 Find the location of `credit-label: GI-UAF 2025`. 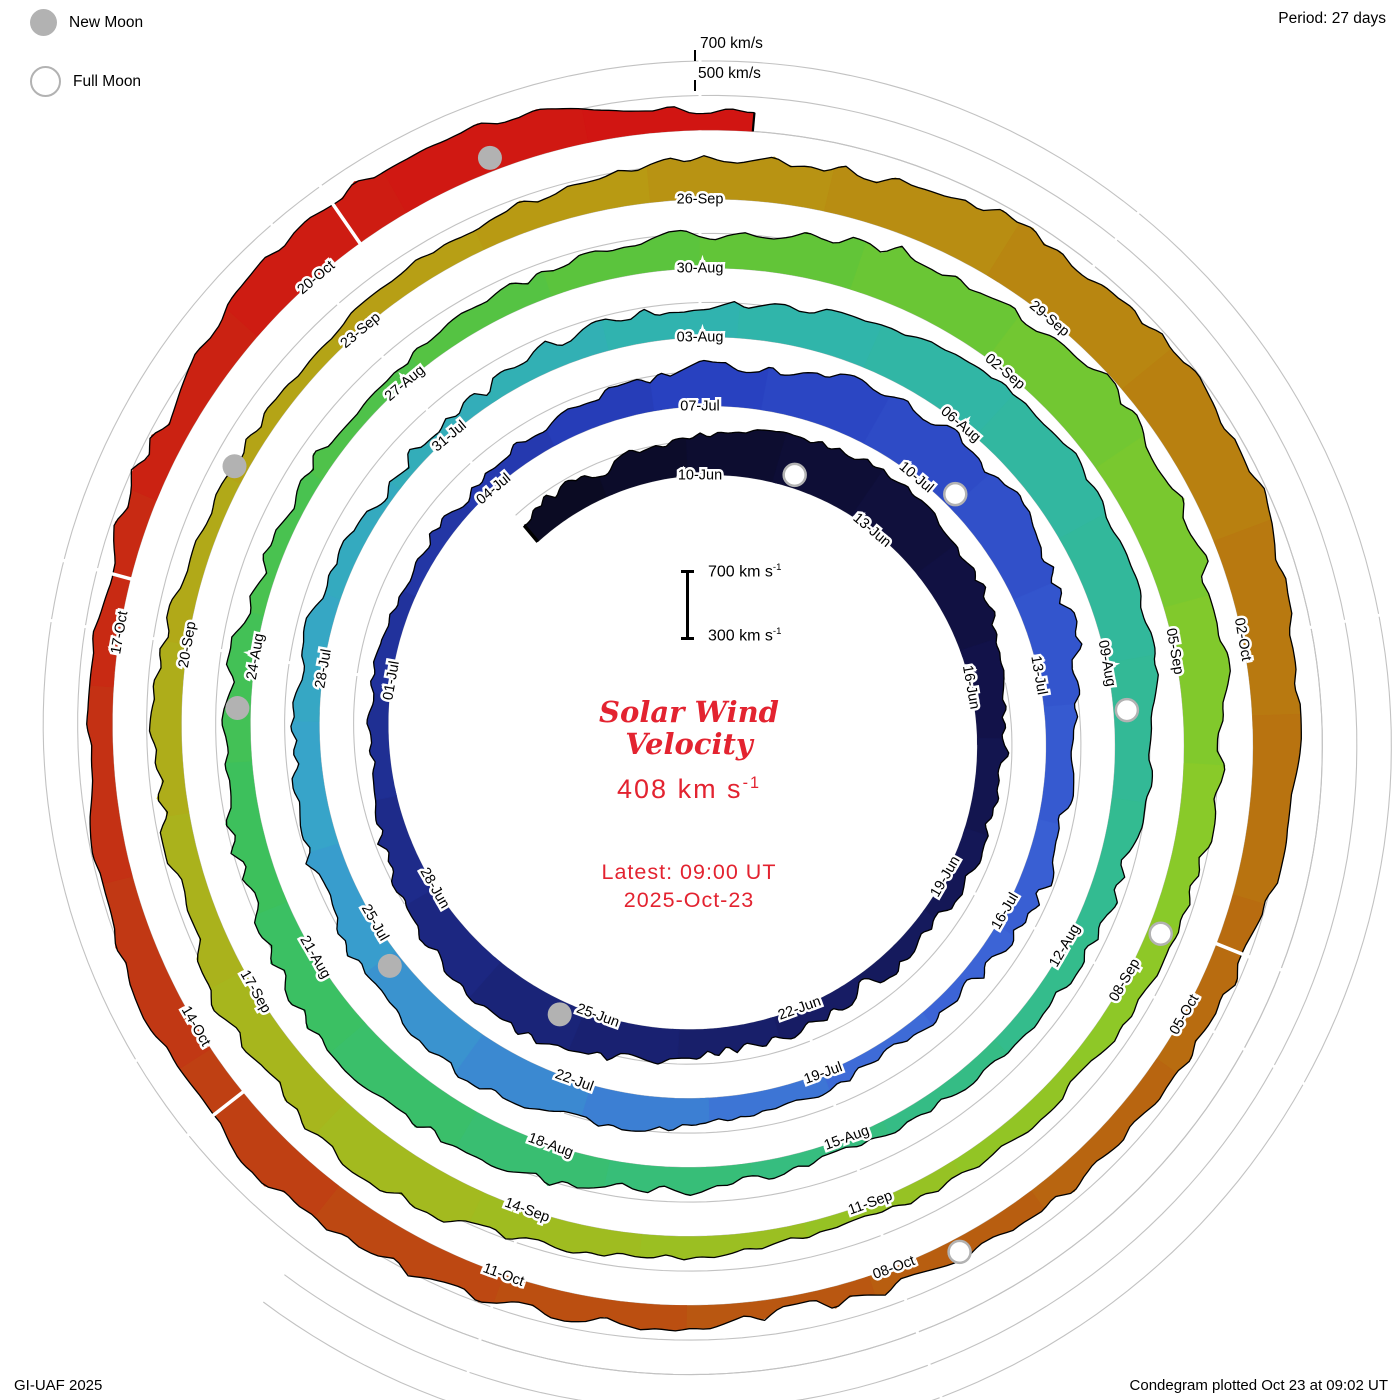

credit-label: GI-UAF 2025 is located at coordinates (58, 1385).